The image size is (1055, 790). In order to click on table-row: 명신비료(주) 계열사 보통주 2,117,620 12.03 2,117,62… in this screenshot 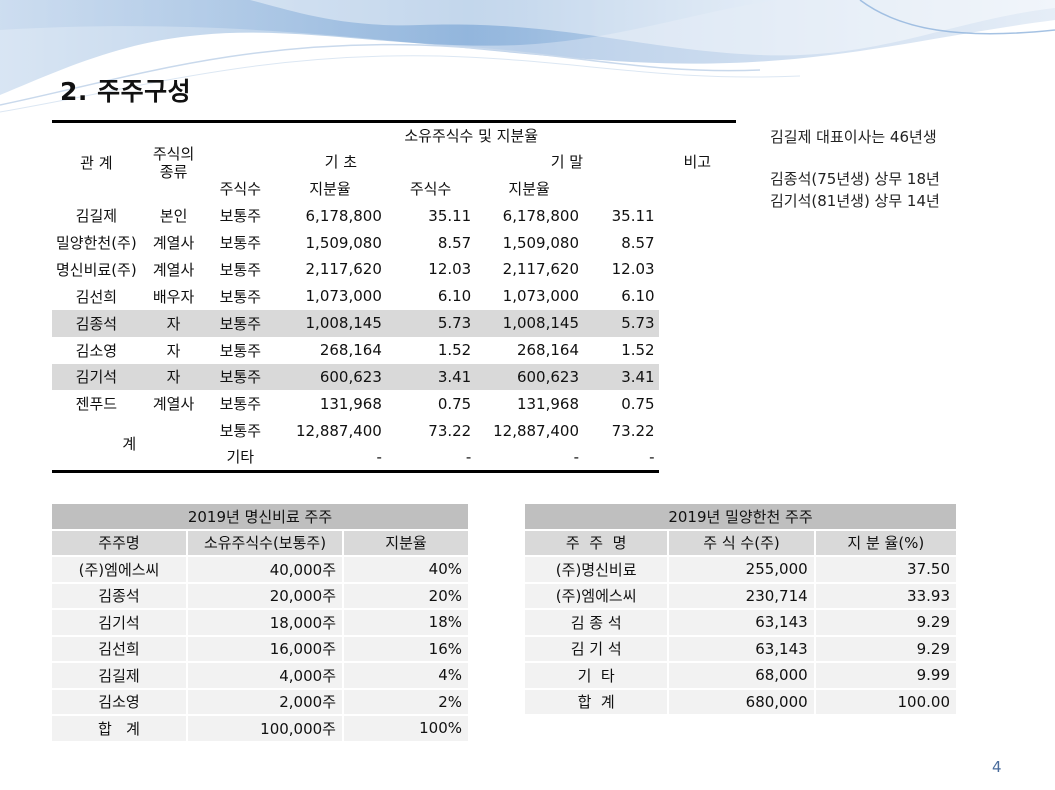, I will do `click(394, 269)`.